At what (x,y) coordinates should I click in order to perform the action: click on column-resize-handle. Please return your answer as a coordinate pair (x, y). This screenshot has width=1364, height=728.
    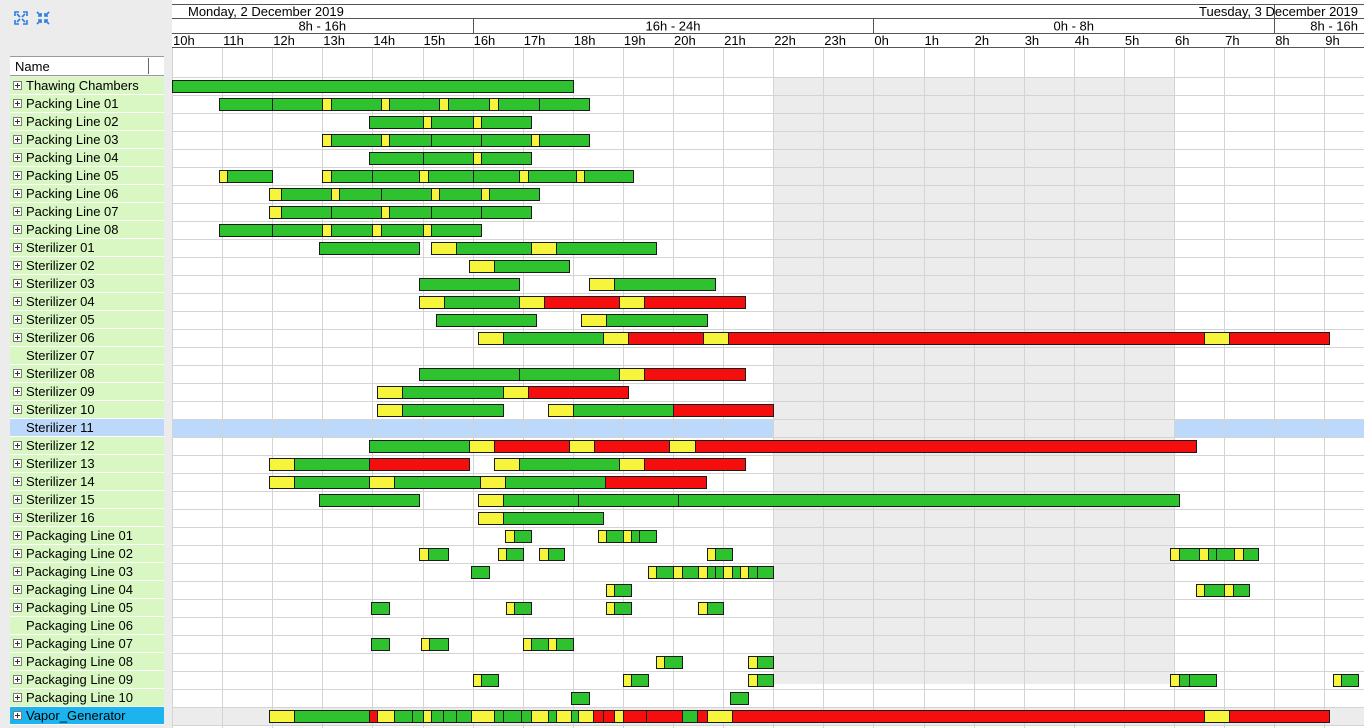
    Looking at the image, I should click on (148, 66).